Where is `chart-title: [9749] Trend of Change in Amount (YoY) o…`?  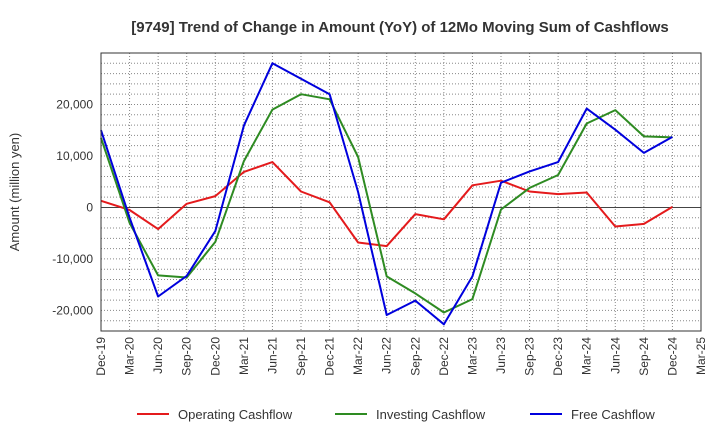
chart-title: [9749] Trend of Change in Amount (YoY) o… is located at coordinates (400, 27).